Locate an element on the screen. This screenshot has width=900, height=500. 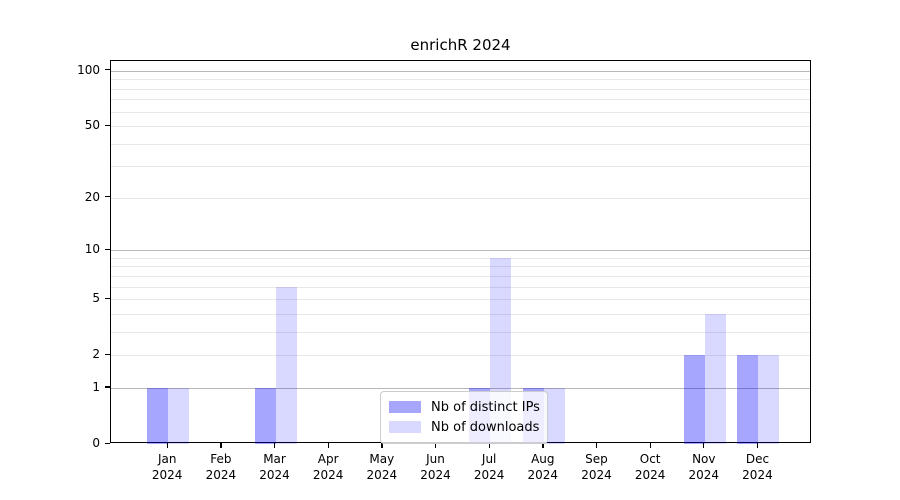
bar-distinct-ips-nov is located at coordinates (694, 399).